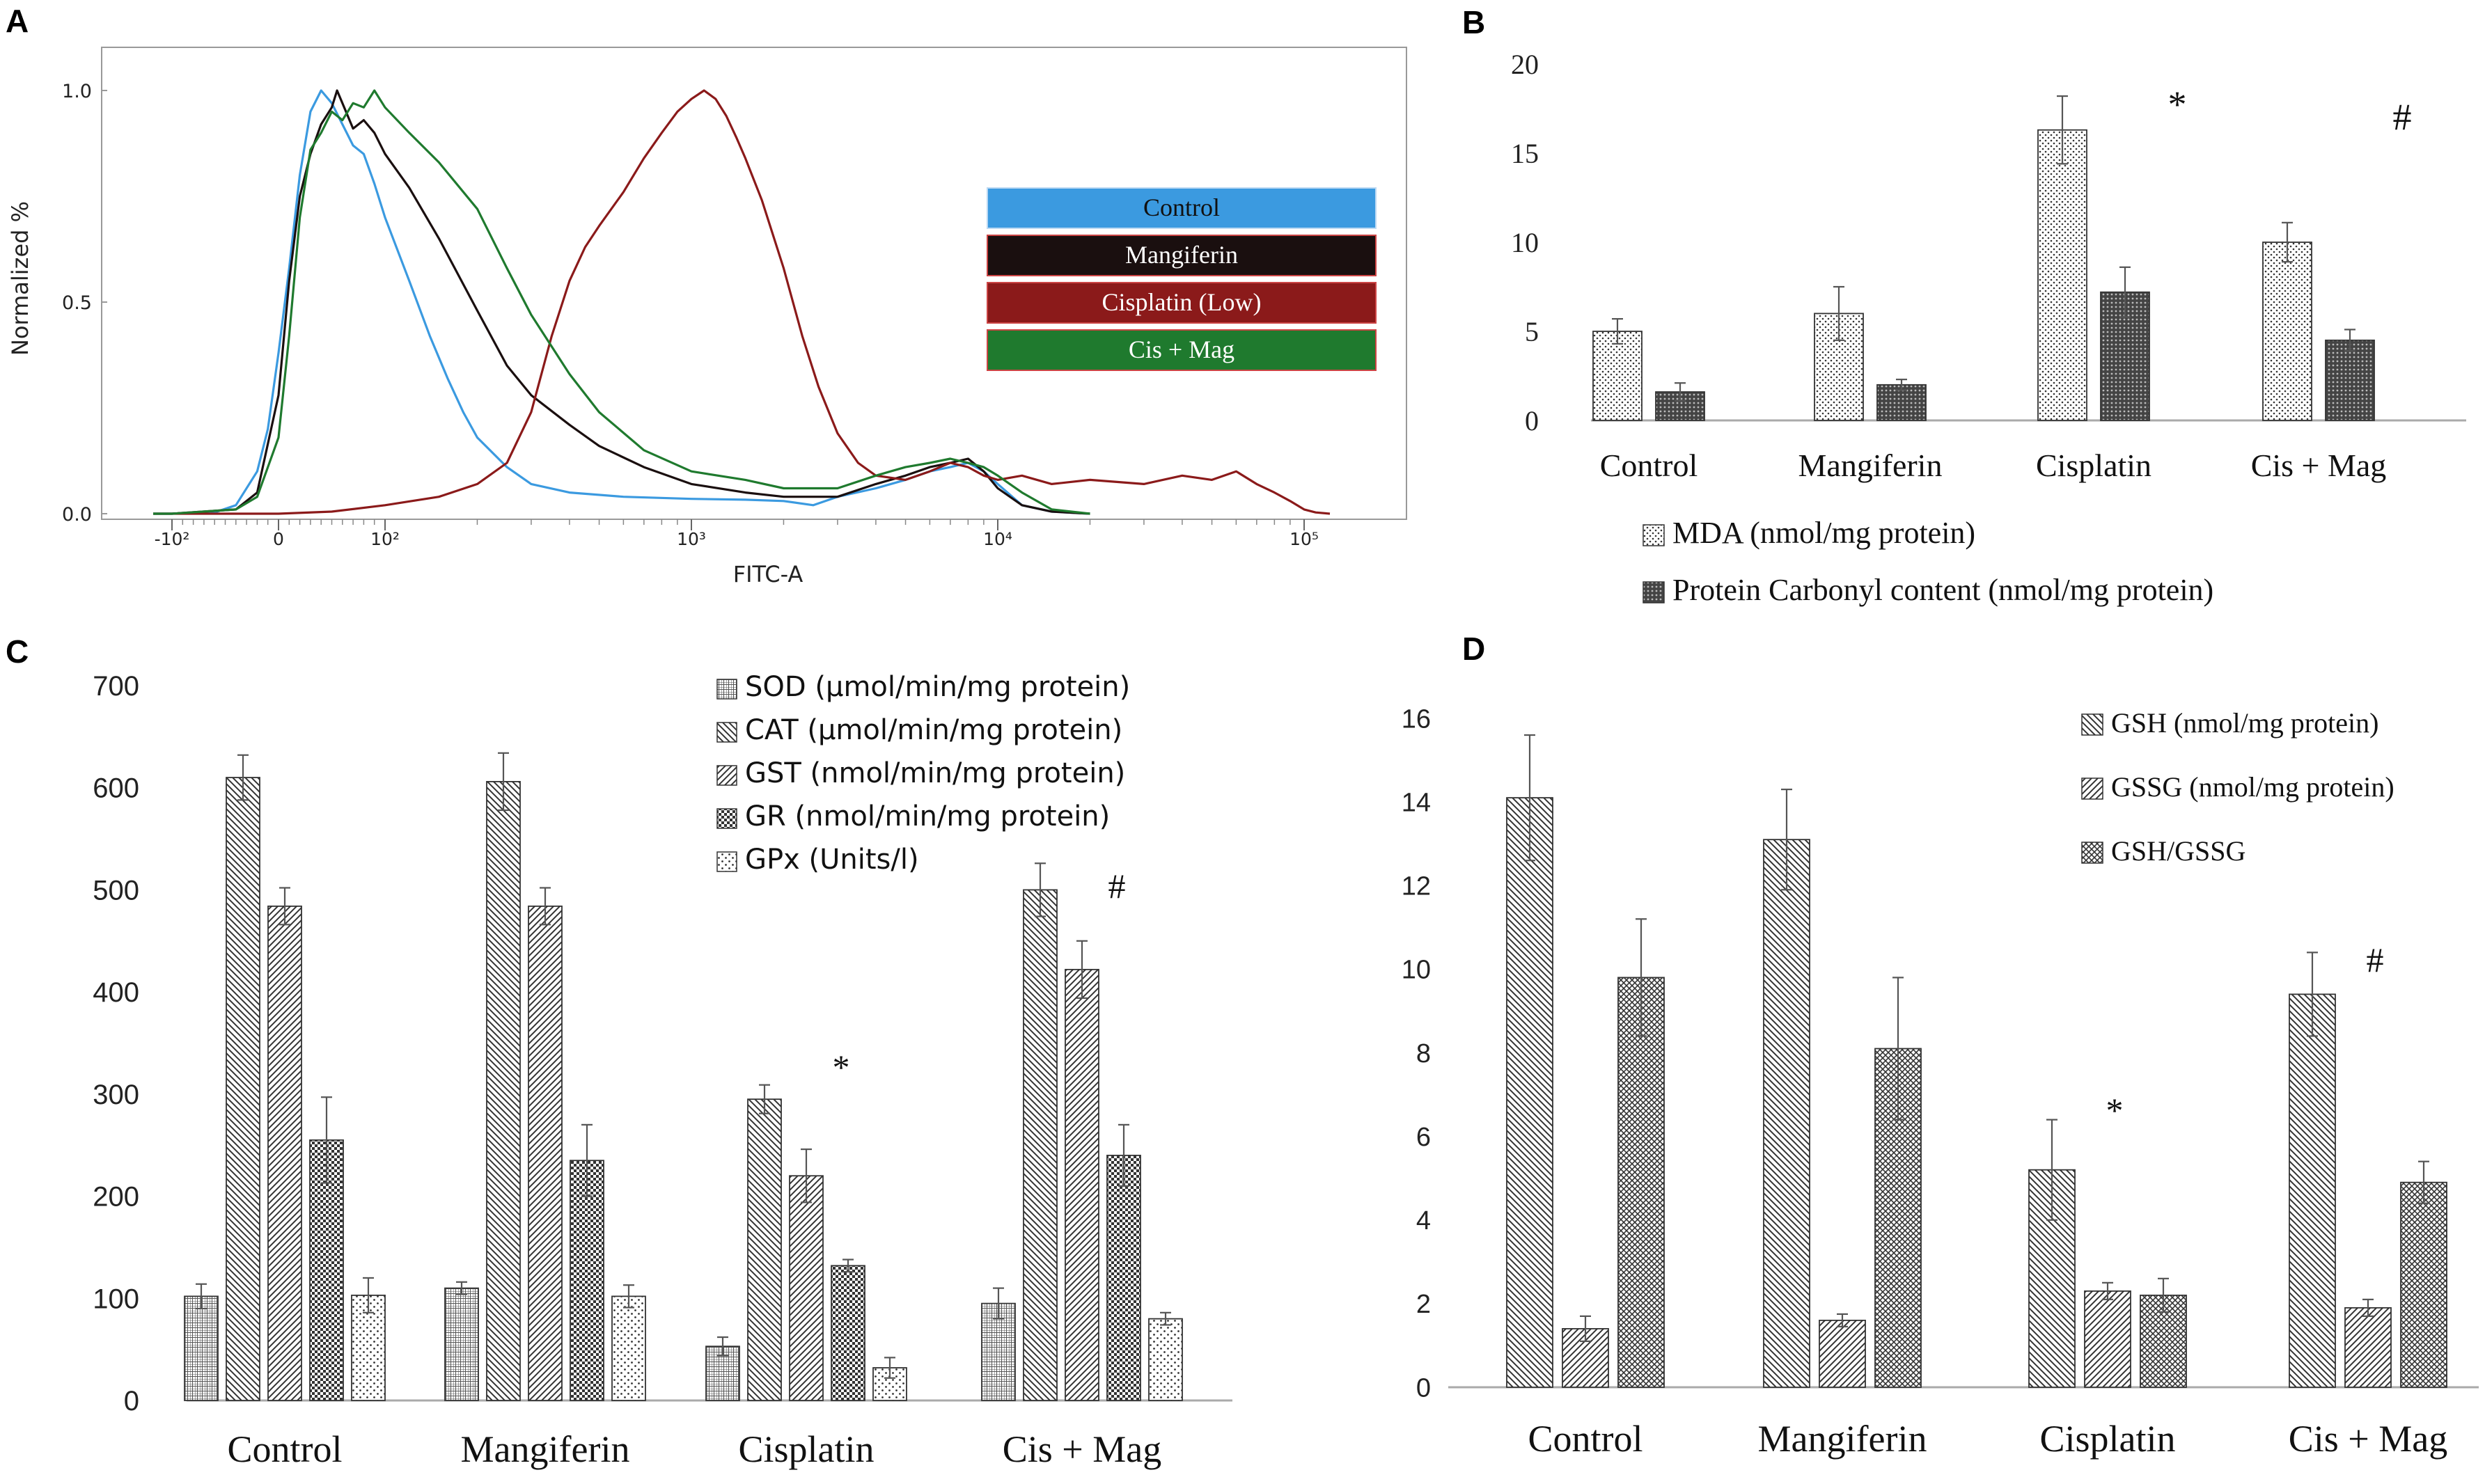 The height and width of the screenshot is (1484, 2485). I want to click on d-y-tick-label: 8, so click(1423, 1053).